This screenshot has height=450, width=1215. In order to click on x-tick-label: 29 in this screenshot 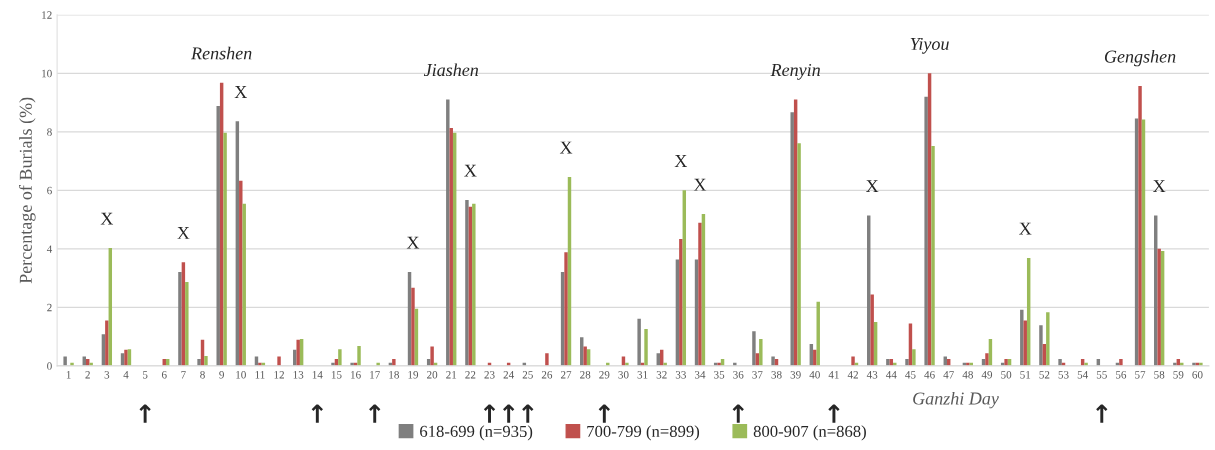, I will do `click(604, 375)`.